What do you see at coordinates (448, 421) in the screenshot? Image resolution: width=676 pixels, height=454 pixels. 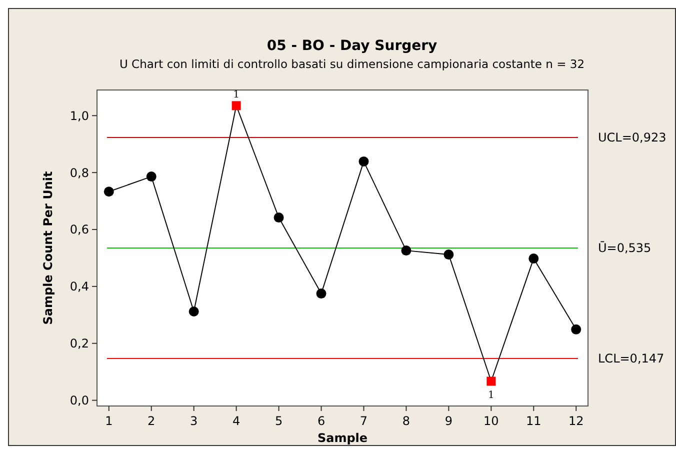 I see `x-tick-label: 9` at bounding box center [448, 421].